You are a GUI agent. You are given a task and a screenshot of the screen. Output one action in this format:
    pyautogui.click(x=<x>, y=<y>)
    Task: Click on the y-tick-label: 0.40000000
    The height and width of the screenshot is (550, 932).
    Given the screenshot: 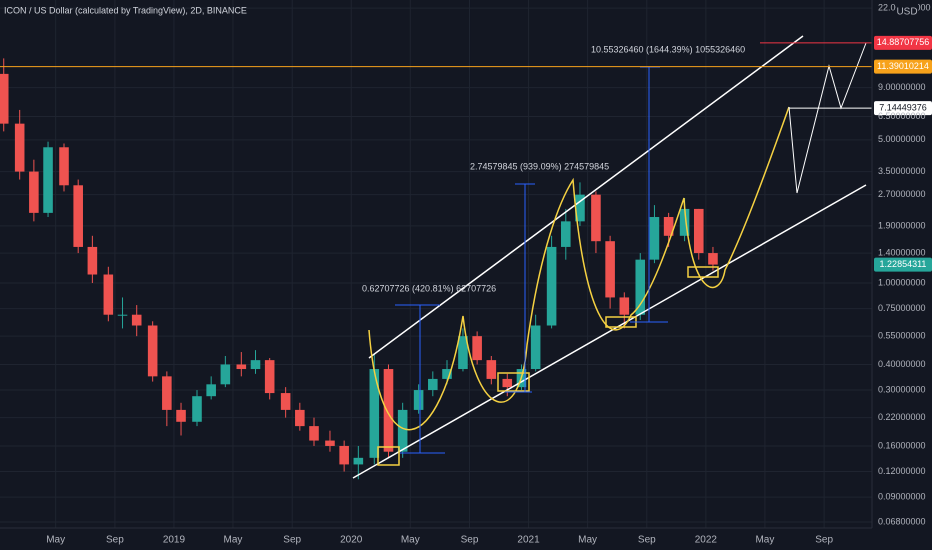 What is the action you would take?
    pyautogui.click(x=902, y=364)
    